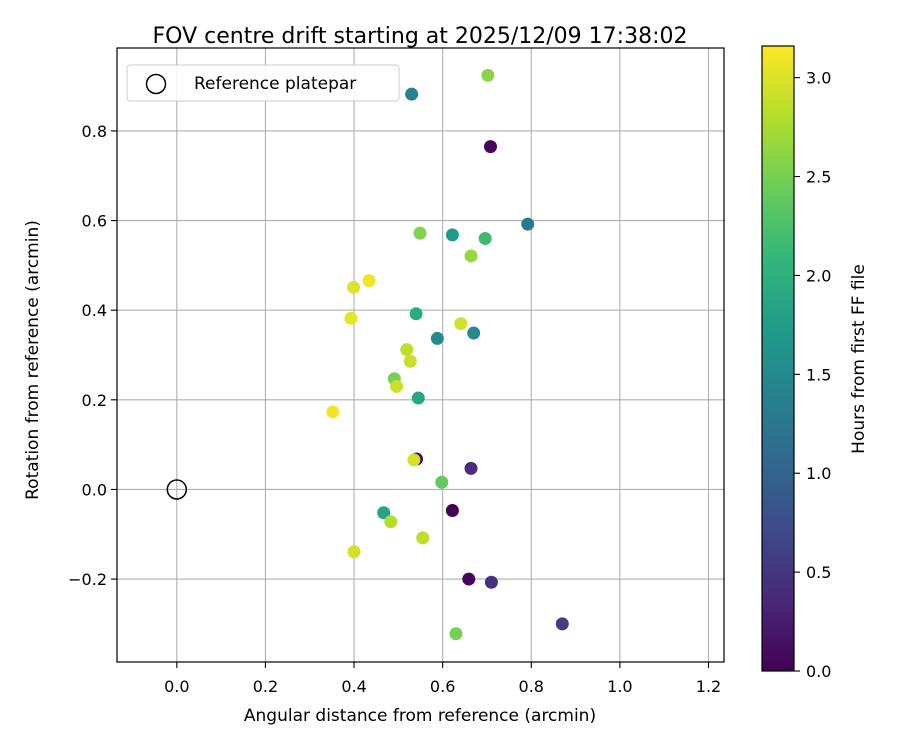 This screenshot has width=900, height=750. I want to click on colorbar-tick-label: 3.0, so click(818, 78).